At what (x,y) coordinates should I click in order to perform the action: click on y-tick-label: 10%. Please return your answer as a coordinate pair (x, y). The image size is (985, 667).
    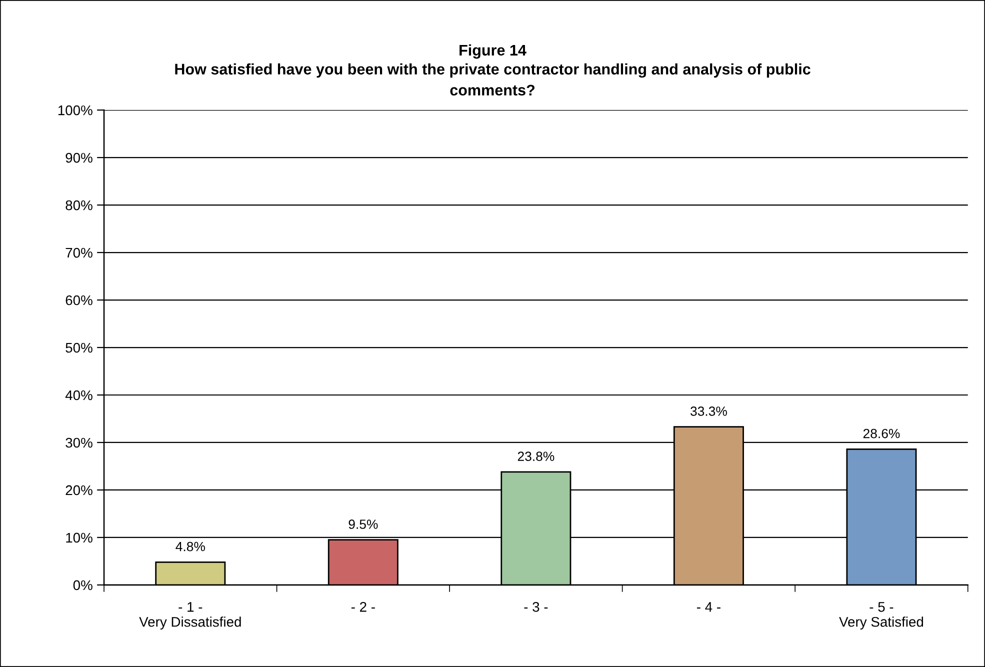
    Looking at the image, I should click on (79, 537).